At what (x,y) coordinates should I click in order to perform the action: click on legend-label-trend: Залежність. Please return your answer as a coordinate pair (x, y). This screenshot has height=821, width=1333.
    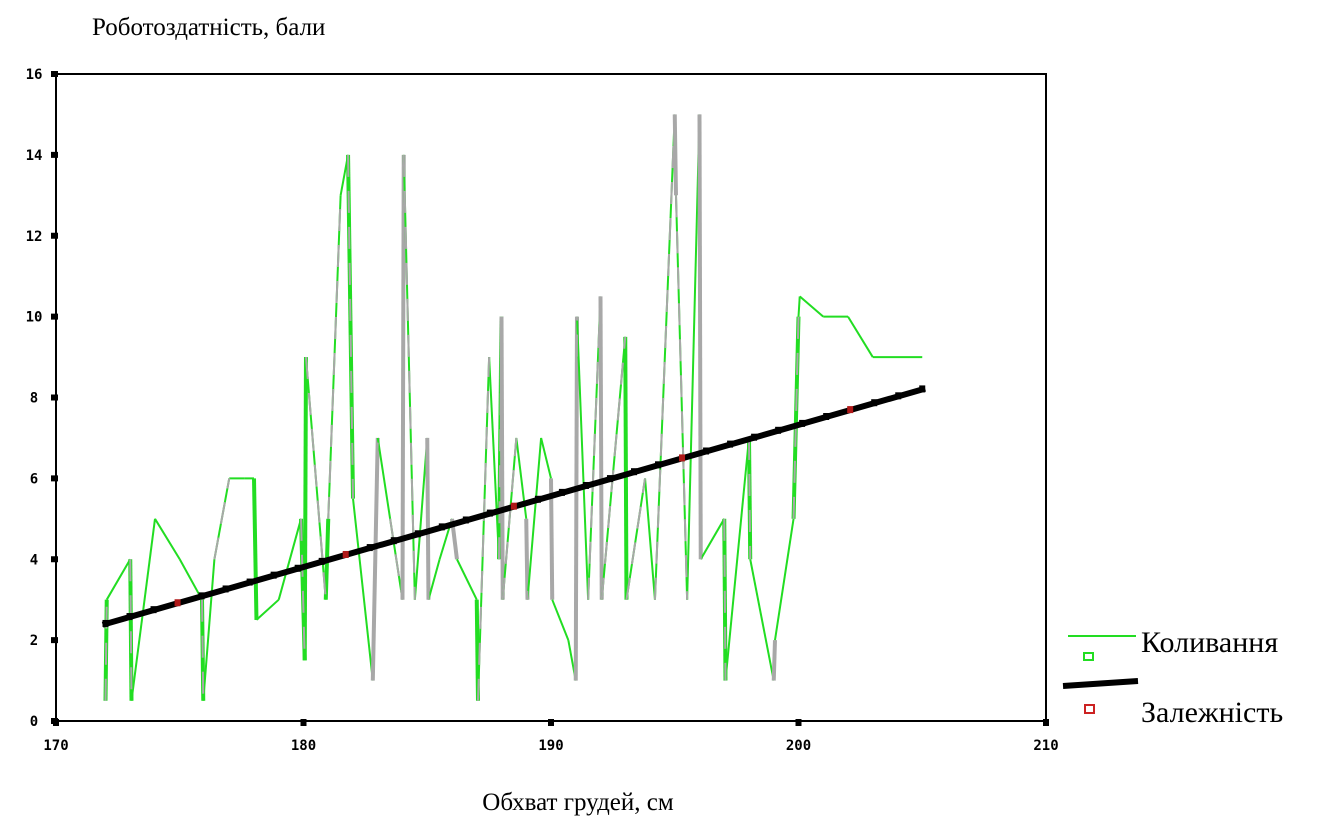
    Looking at the image, I should click on (1212, 712).